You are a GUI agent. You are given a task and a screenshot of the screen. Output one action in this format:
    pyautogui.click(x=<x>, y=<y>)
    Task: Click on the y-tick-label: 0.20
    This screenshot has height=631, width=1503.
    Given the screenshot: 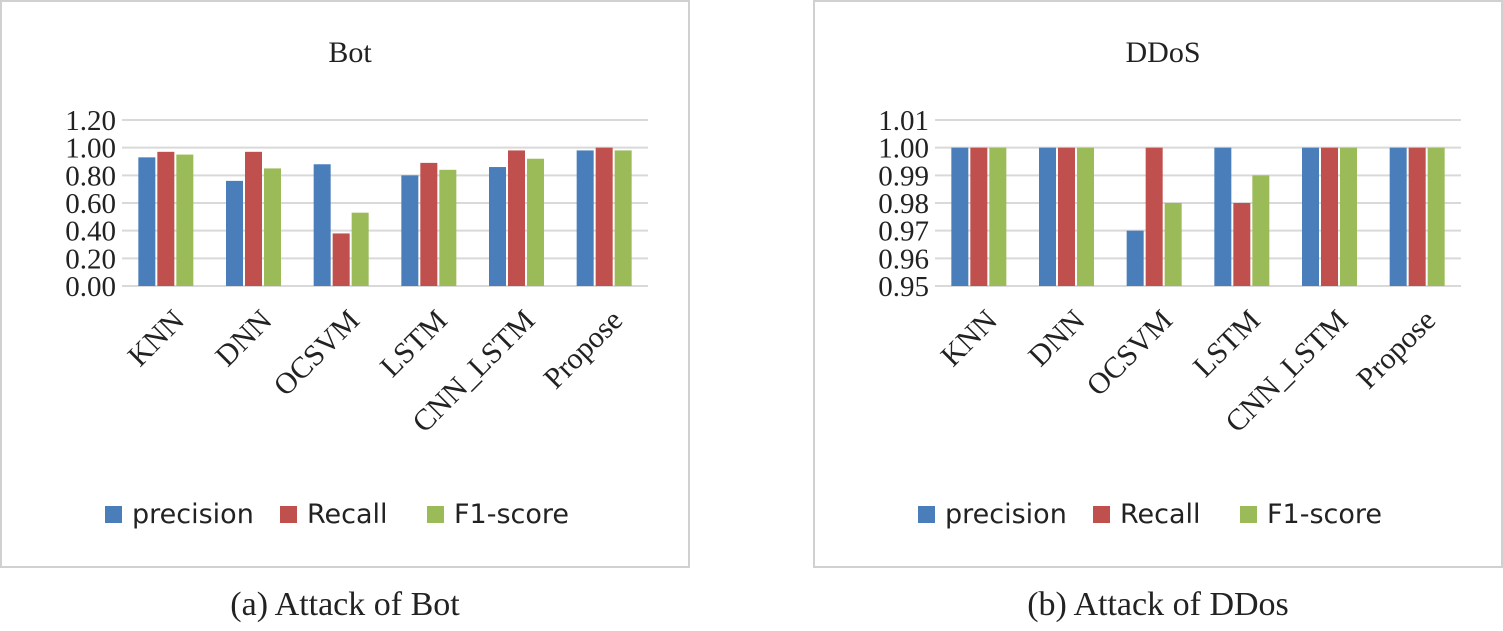 What is the action you would take?
    pyautogui.click(x=90, y=259)
    